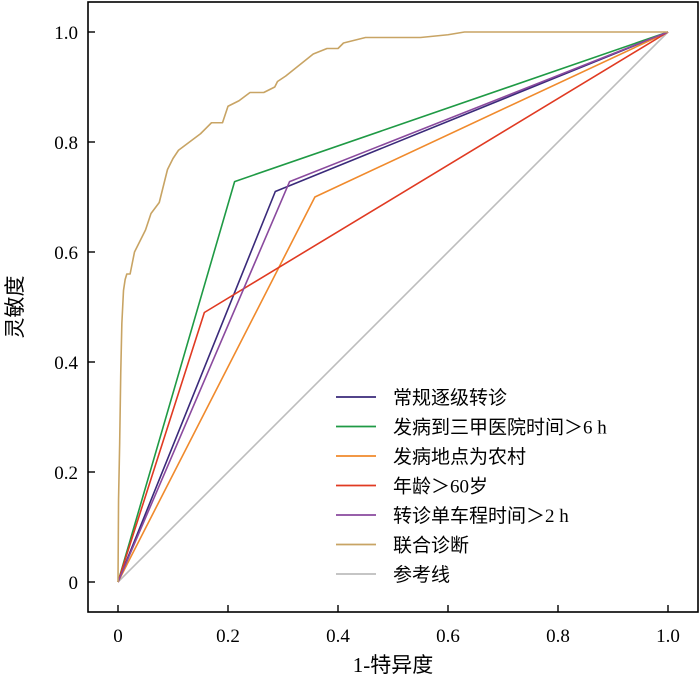 This screenshot has height=687, width=700. I want to click on legend-label-2: 发病到三甲医院时间＞6 h, so click(500, 428).